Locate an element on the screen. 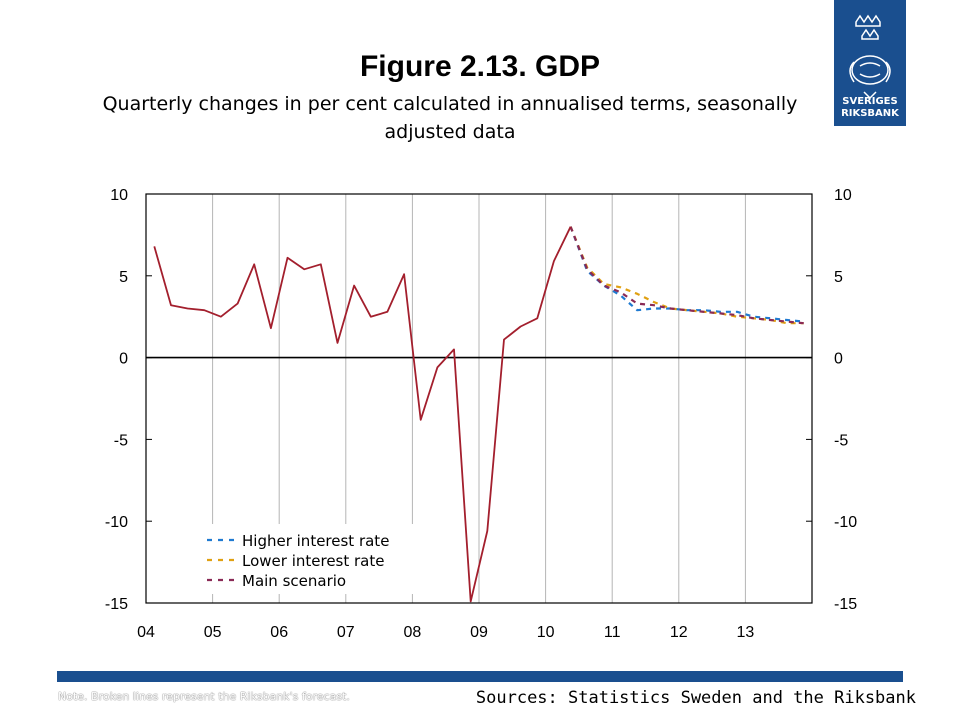 This screenshot has height=720, width=960. y-tick-label-left: -5 is located at coordinates (121, 440).